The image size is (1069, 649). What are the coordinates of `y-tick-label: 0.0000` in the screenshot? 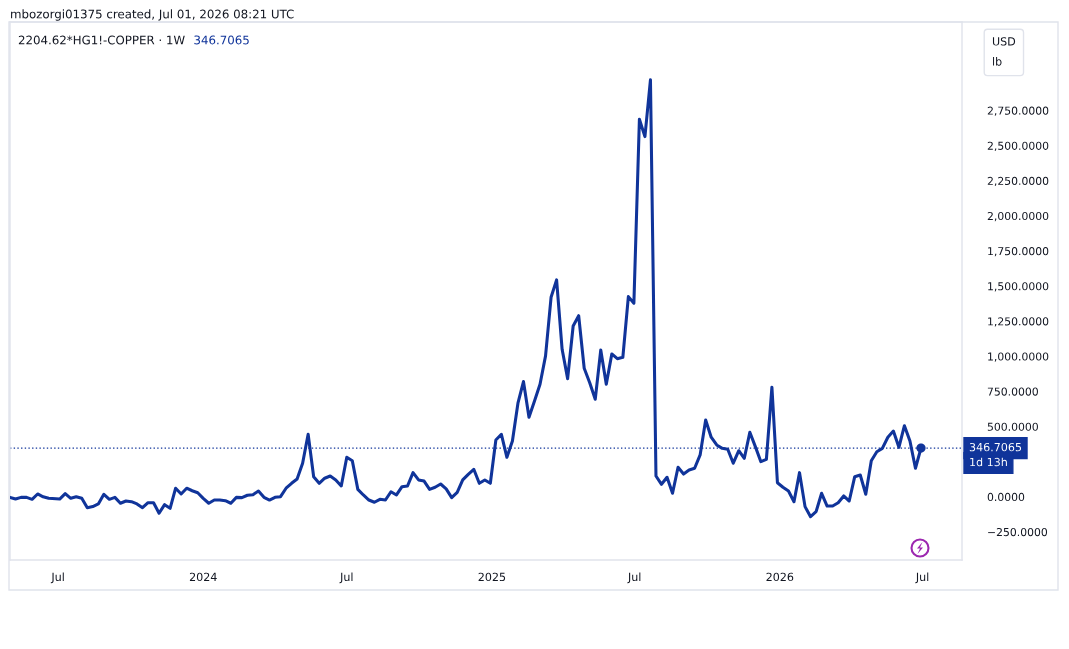 It's located at (1006, 497).